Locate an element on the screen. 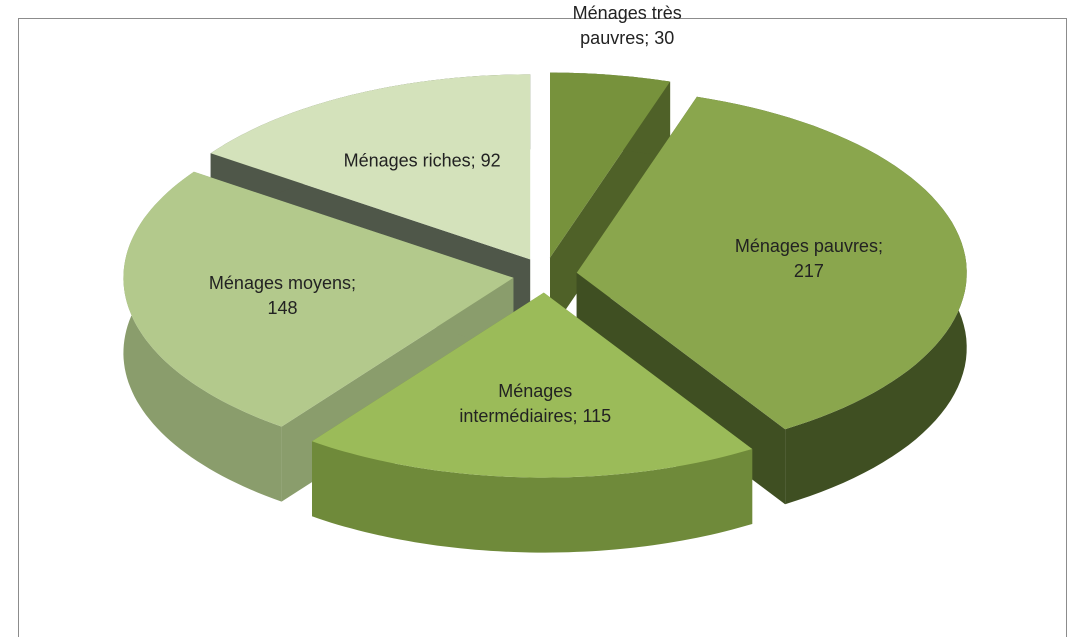 Image resolution: width=1085 pixels, height=637 pixels. data-label: Ménages pauvres; 217 is located at coordinates (808, 258).